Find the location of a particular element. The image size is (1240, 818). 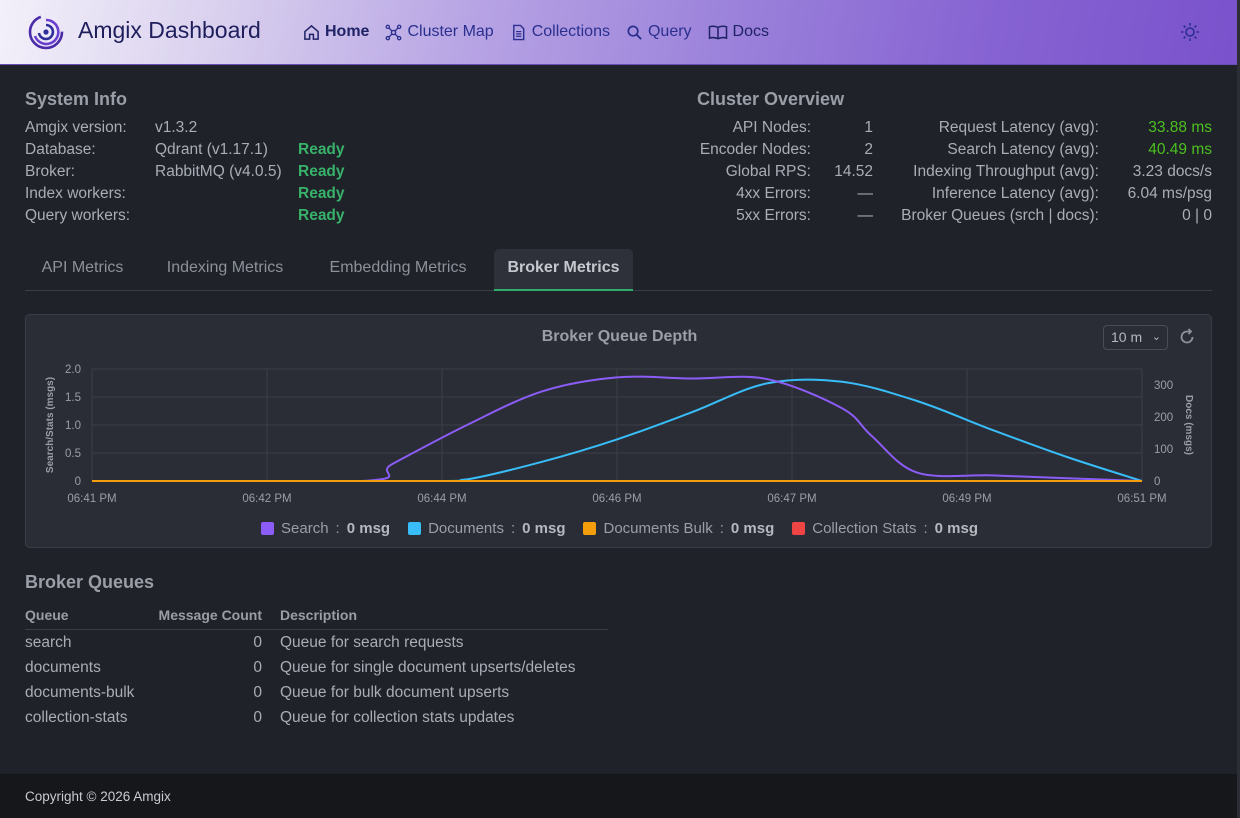

book-icon is located at coordinates (717, 31).